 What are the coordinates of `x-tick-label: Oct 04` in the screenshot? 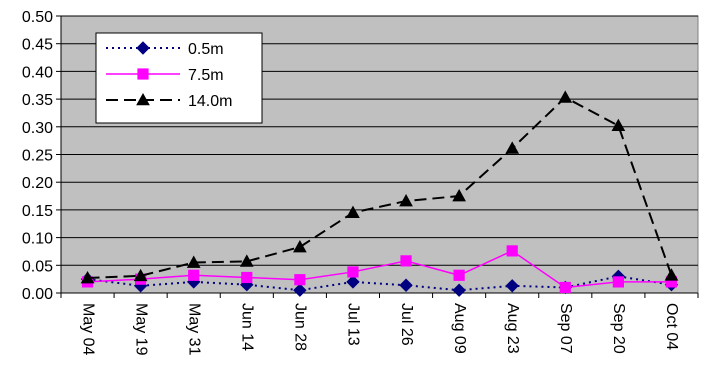 It's located at (671, 326).